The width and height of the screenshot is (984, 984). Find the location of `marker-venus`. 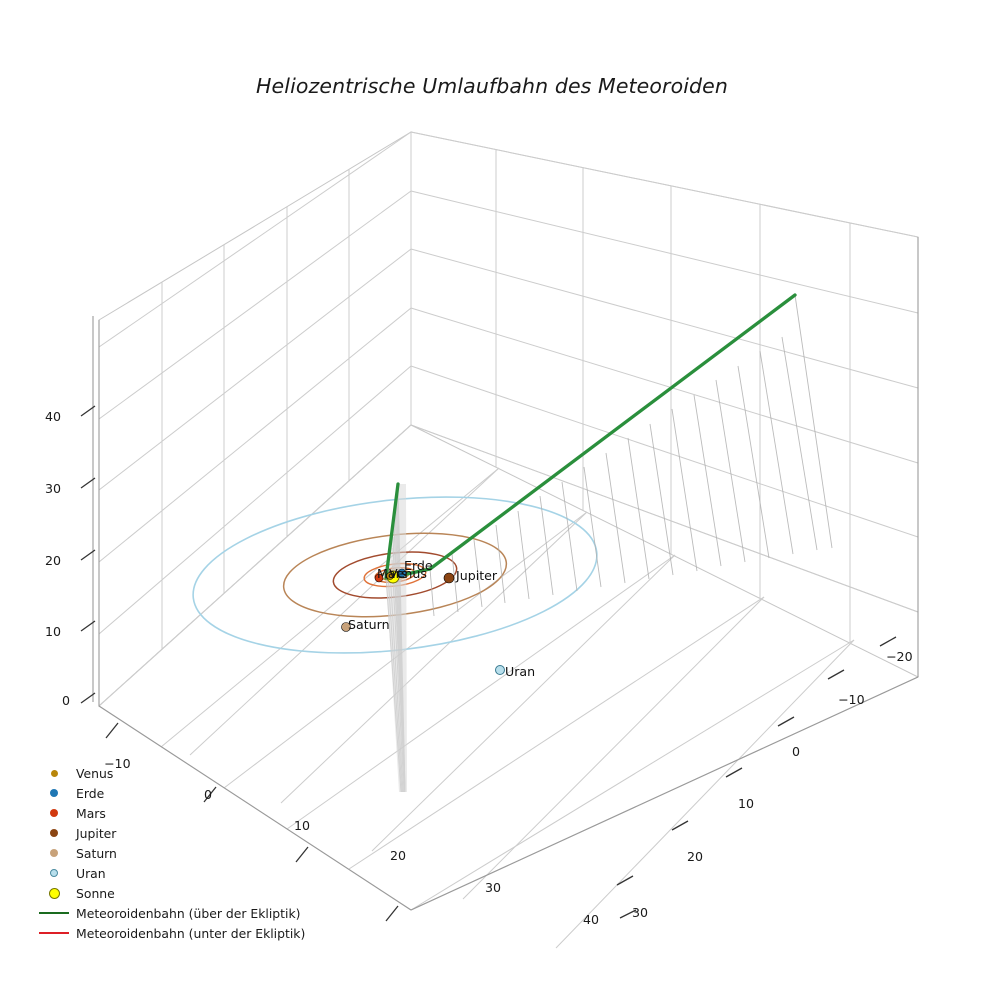

marker-venus is located at coordinates (390, 576).